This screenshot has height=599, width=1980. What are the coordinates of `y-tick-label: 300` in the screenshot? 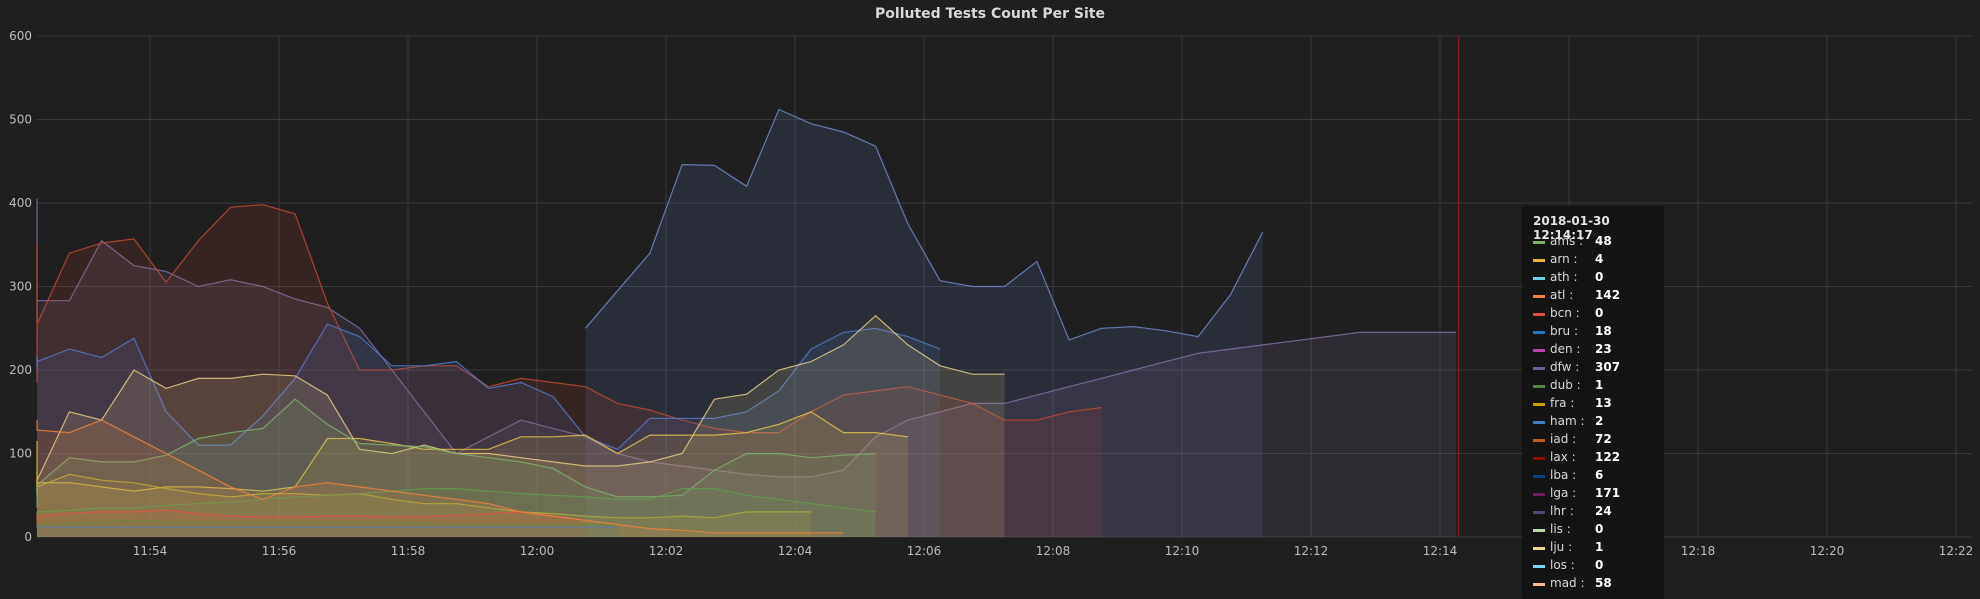 It's located at (20, 287).